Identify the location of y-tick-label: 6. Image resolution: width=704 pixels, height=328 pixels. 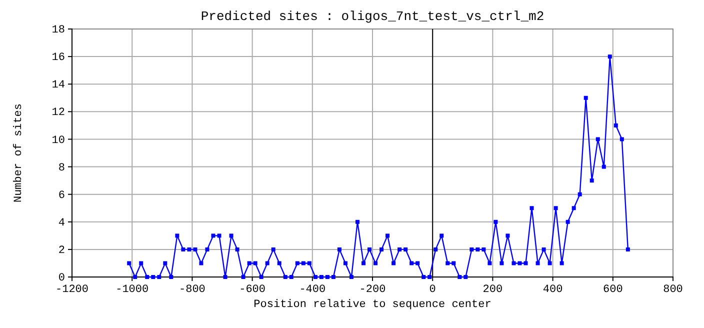
(61, 196).